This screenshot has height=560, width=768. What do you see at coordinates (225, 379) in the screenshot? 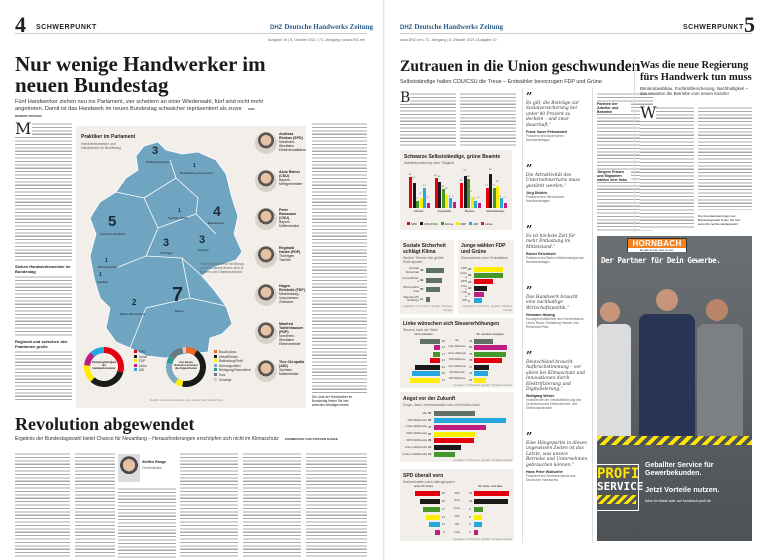
I see `legend-label: Sonstige` at bounding box center [225, 379].